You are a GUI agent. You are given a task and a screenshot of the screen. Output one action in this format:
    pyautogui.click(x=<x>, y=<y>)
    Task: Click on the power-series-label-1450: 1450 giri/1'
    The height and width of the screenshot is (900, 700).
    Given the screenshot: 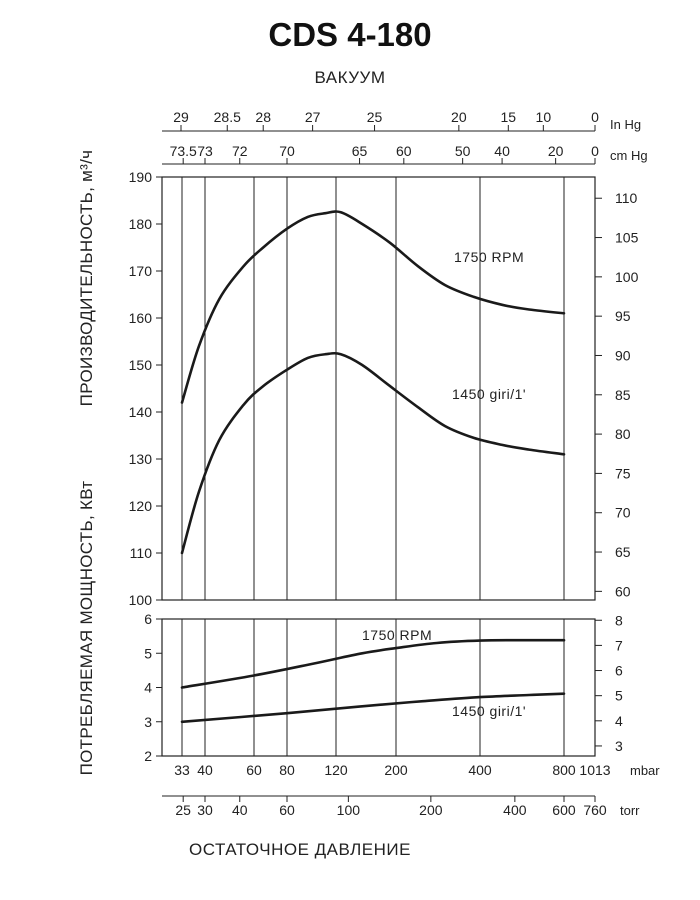 What is the action you would take?
    pyautogui.click(x=489, y=711)
    